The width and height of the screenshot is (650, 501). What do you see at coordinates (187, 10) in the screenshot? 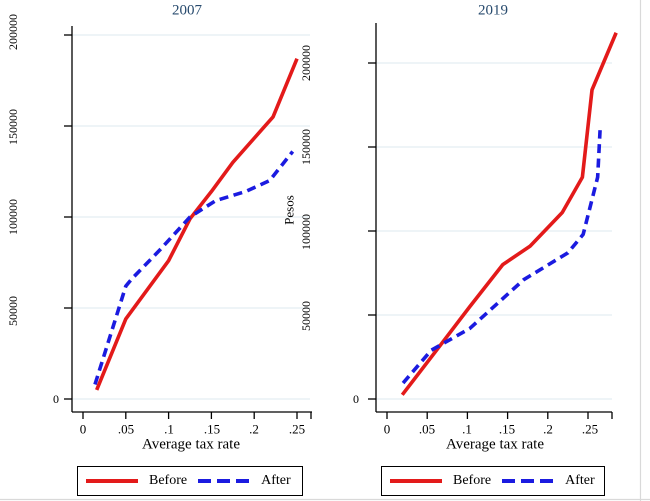
I see `panel-title-2007: 2007` at bounding box center [187, 10].